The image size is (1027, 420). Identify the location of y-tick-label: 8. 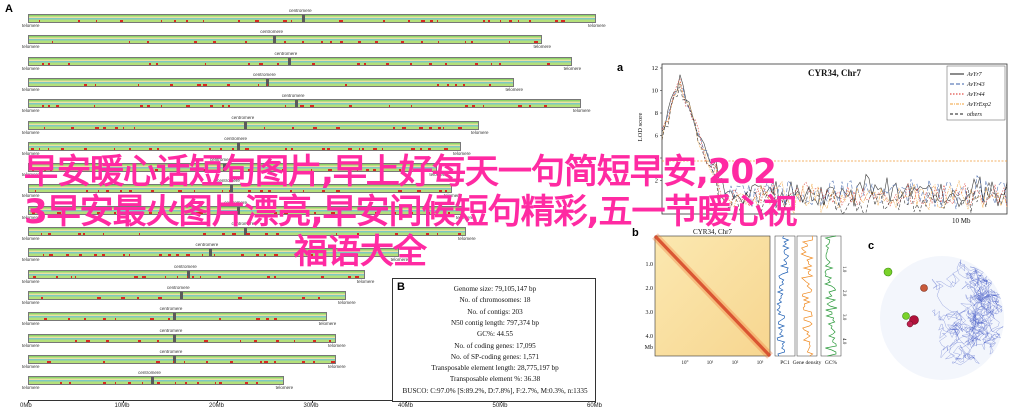
(656, 113).